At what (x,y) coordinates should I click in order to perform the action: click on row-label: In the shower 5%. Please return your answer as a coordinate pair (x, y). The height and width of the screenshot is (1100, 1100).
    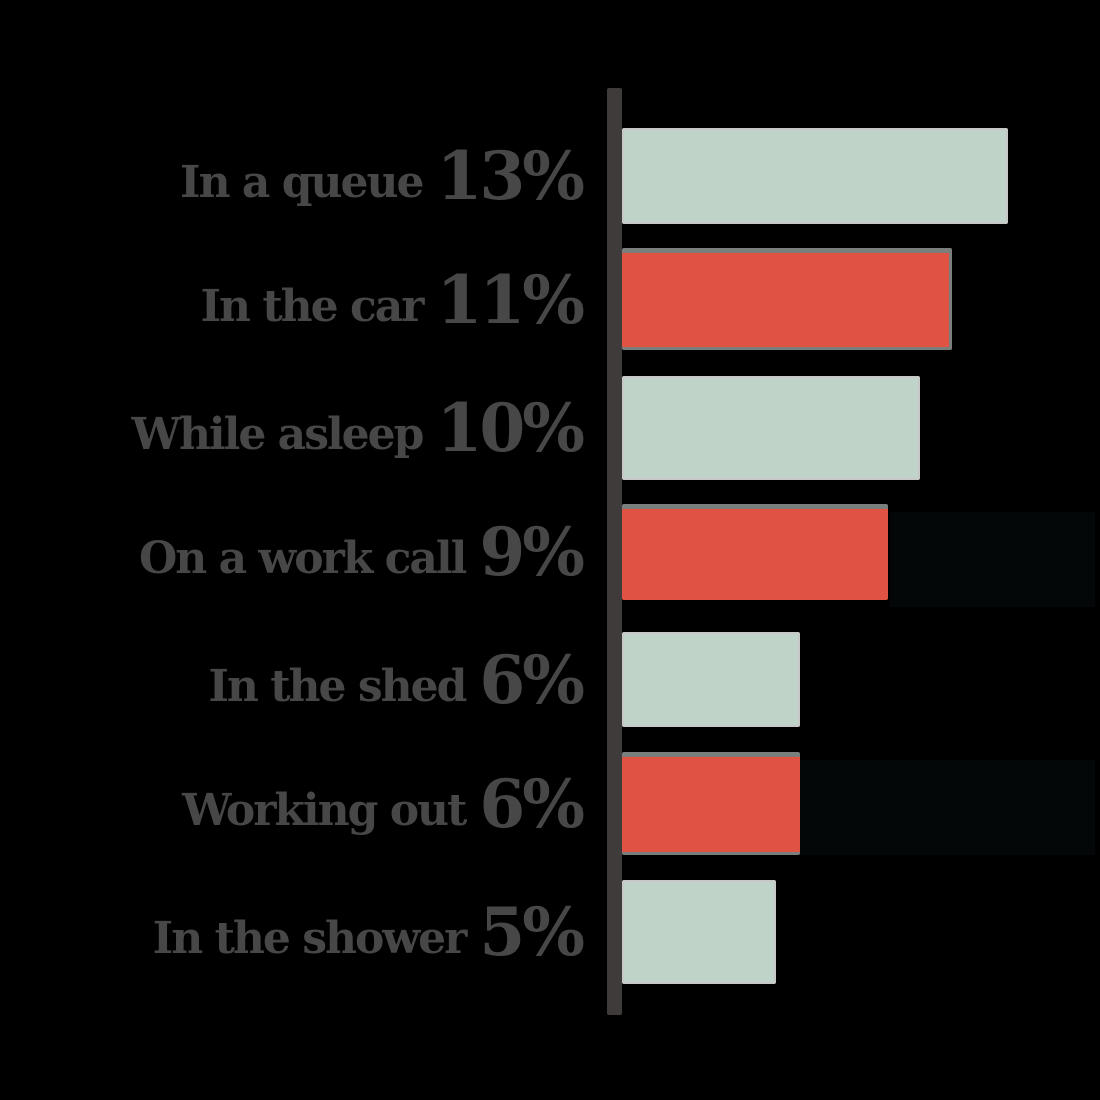
    Looking at the image, I should click on (368, 932).